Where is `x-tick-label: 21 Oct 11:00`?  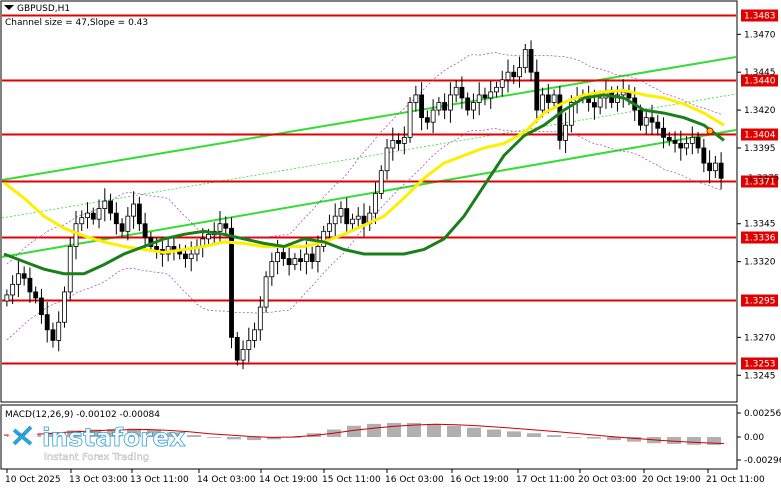 x-tick-label: 21 Oct 11:00 is located at coordinates (735, 480).